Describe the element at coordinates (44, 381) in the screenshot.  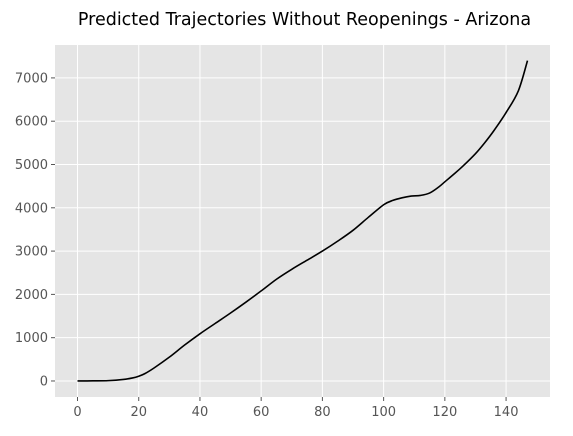
I see `y-tick-label: 0` at that location.